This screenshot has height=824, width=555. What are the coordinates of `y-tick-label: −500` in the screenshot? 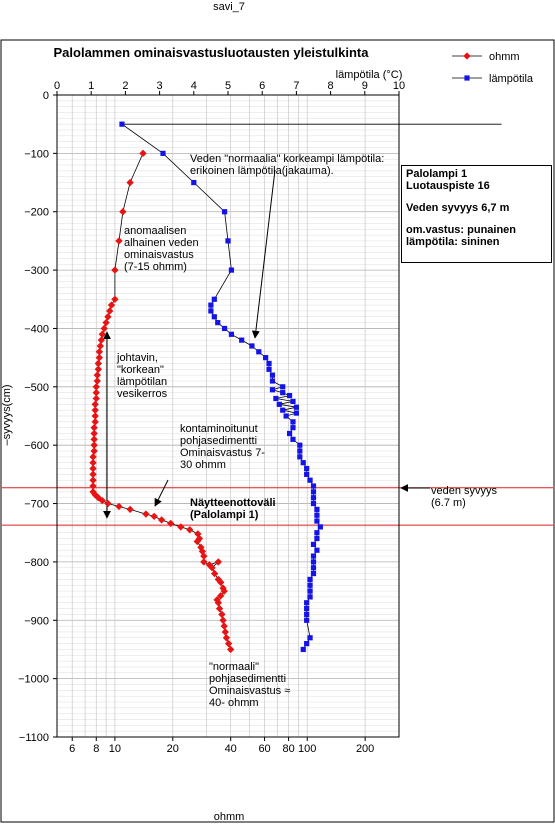 It's located at (36, 388).